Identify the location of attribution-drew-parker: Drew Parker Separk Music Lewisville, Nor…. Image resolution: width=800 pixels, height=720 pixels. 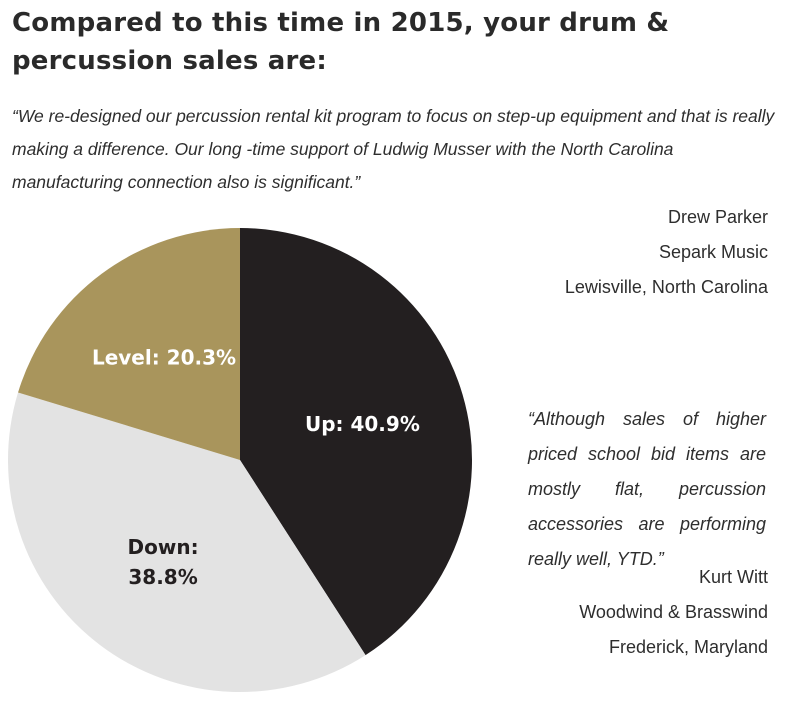
(648, 252).